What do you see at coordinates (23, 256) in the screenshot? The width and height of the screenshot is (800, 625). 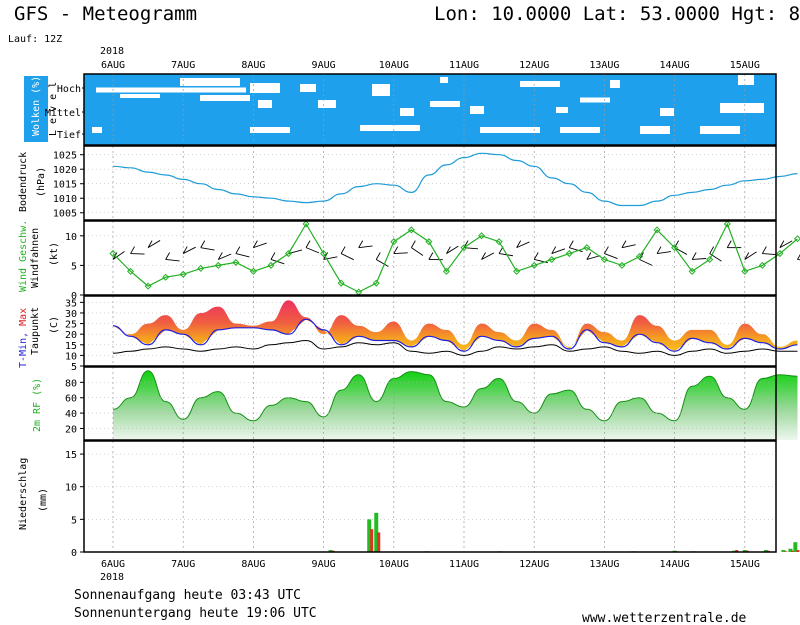 I see `wind-ylabel: Wind Geschw.` at bounding box center [23, 256].